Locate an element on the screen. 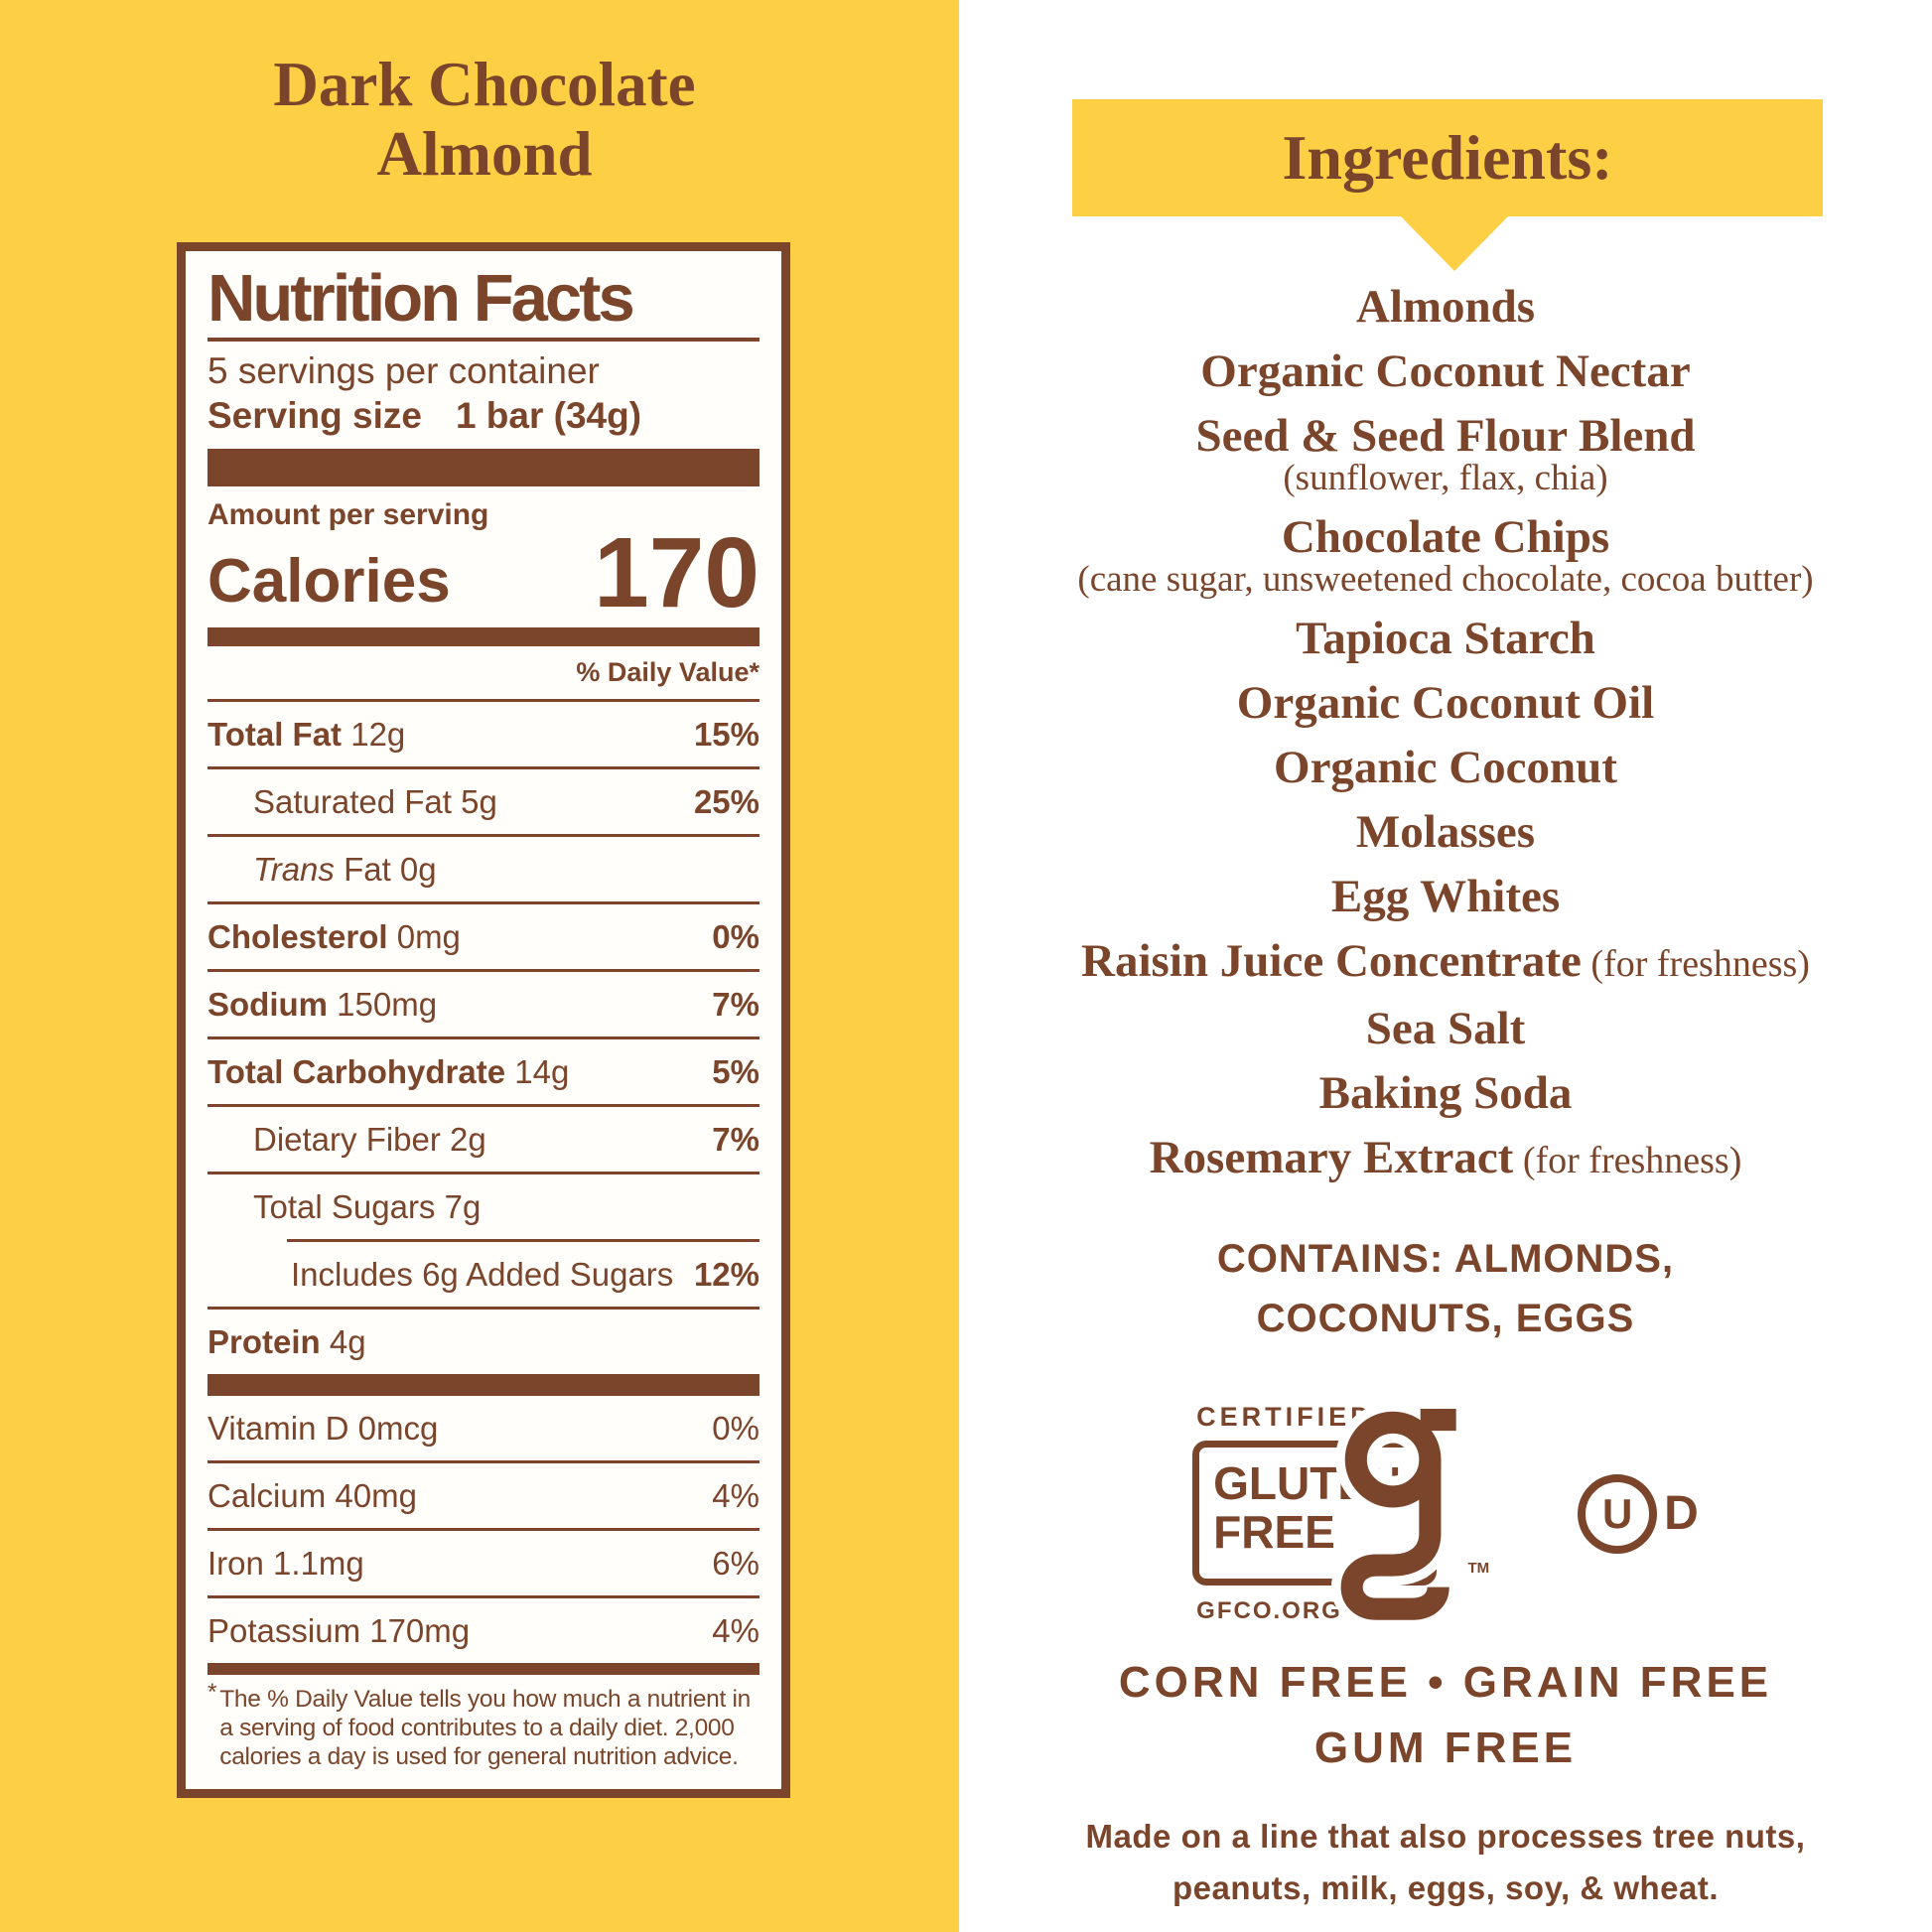  daily-value-header: % Daily Value* is located at coordinates (483, 675).